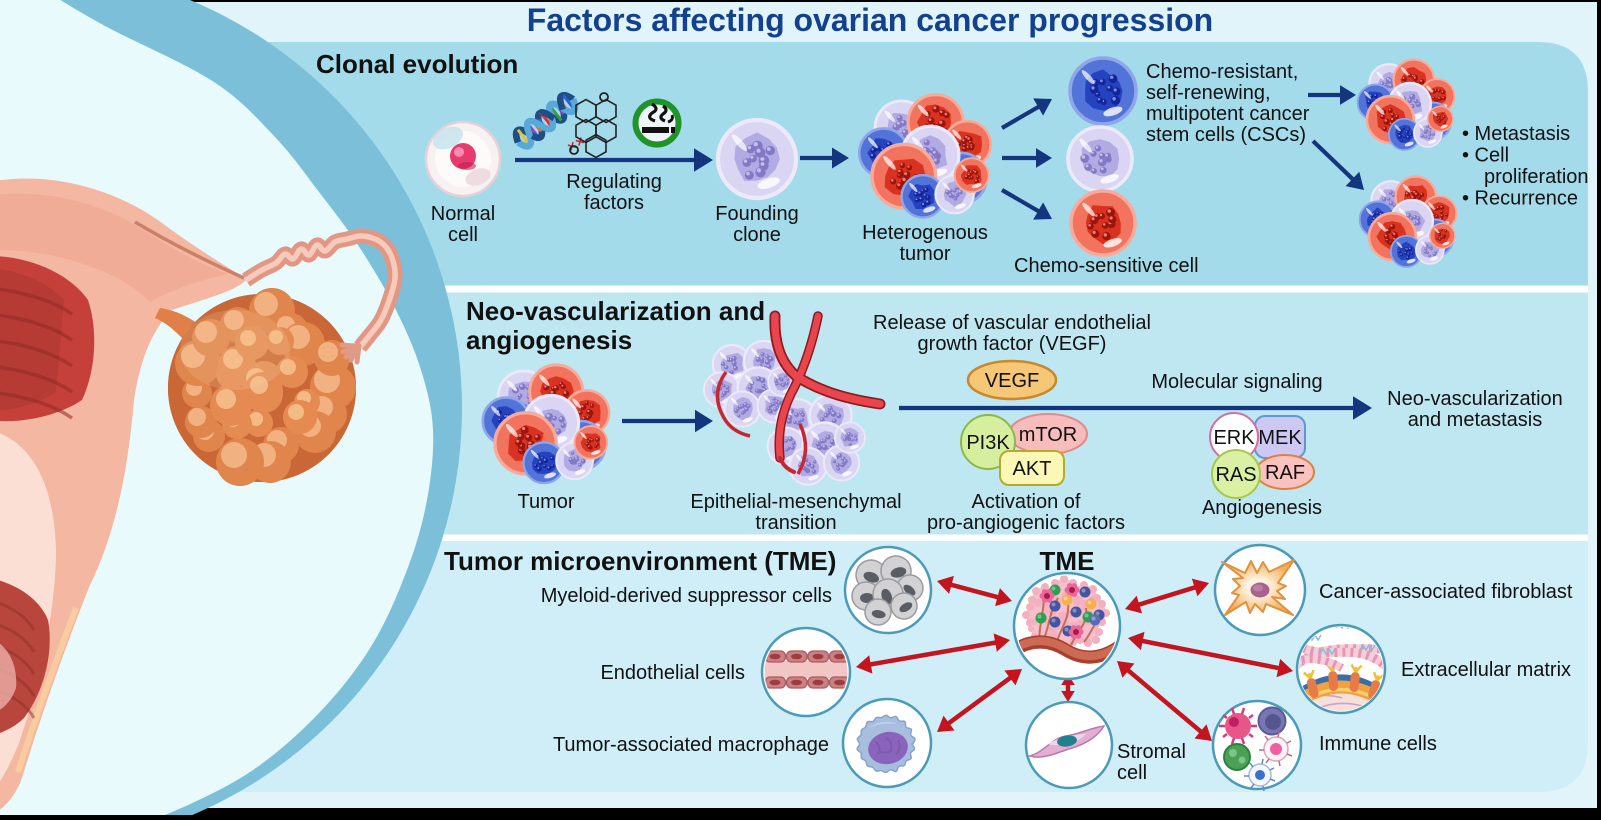 The image size is (1601, 820). What do you see at coordinates (1012, 323) in the screenshot?
I see `svg-text:Release of vascular endothelia: Release of vascular endothelial` at bounding box center [1012, 323].